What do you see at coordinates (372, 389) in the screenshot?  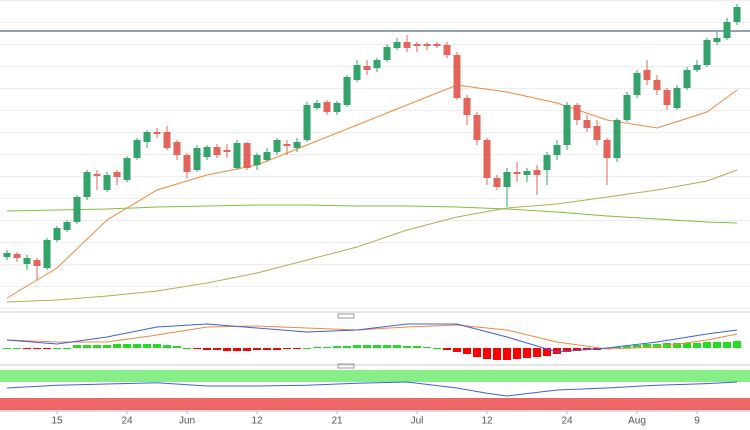 I see `rsi-line` at bounding box center [372, 389].